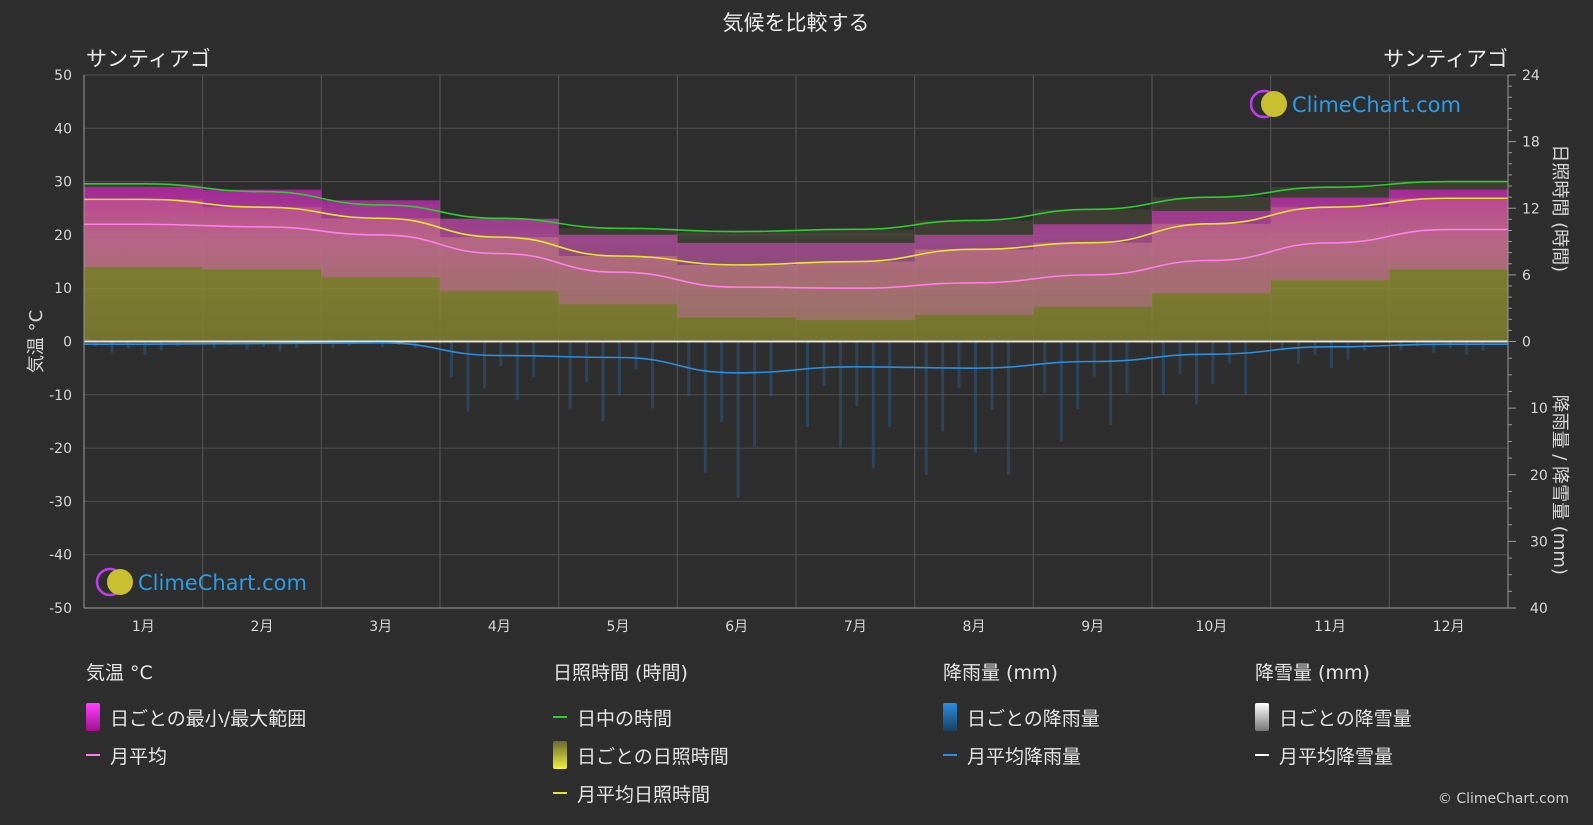 The image size is (1593, 825). I want to click on daily-rain-swatch, so click(950, 717).